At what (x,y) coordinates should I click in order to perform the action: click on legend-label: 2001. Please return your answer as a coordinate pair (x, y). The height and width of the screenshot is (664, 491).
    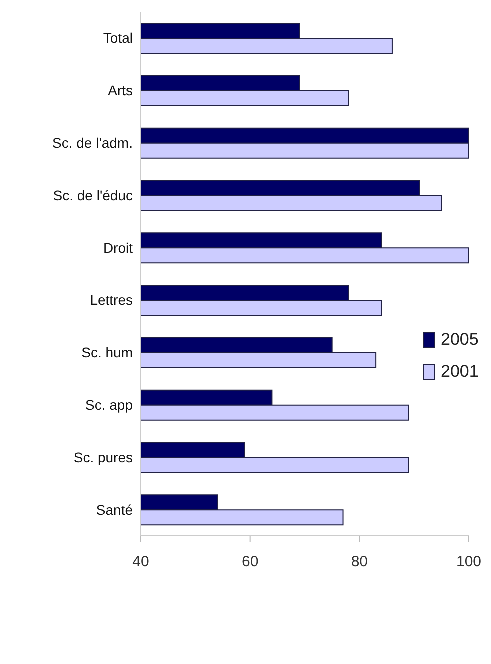
    Looking at the image, I should click on (460, 372).